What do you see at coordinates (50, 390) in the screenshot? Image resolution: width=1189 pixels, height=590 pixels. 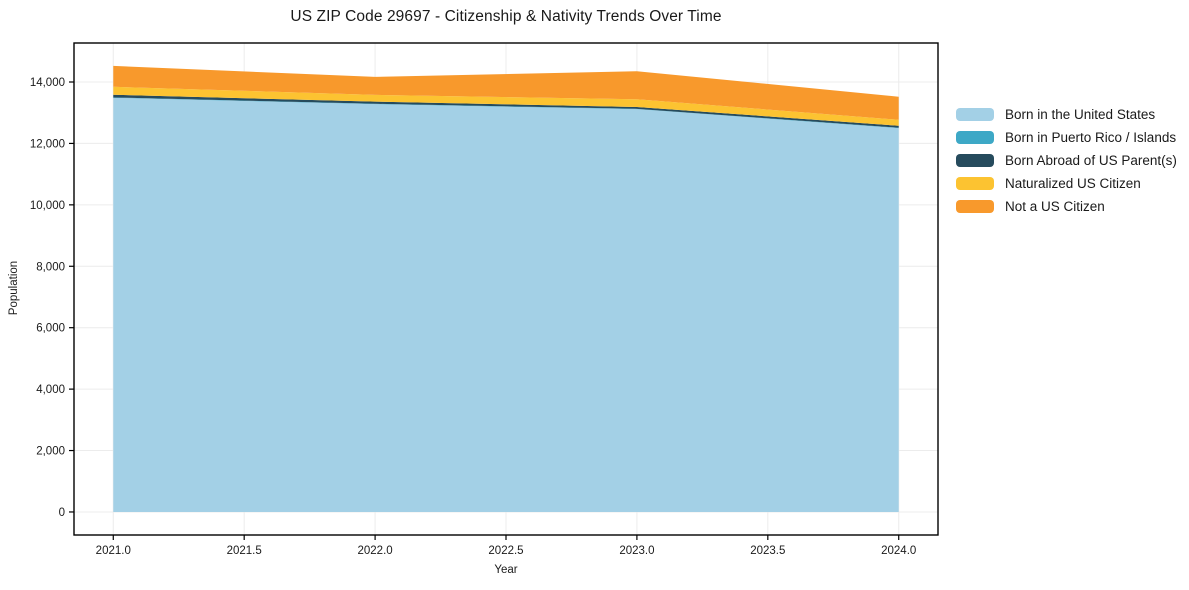 I see `y-tick-label: 4,000` at bounding box center [50, 390].